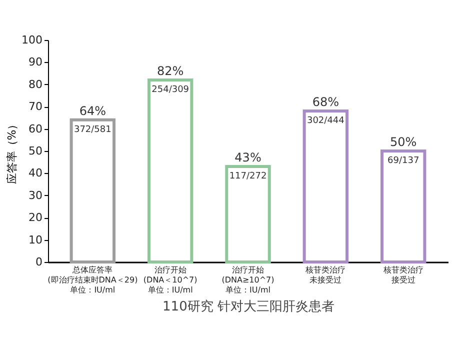 The width and height of the screenshot is (474, 338). I want to click on y-tick-label: 30, so click(35, 195).